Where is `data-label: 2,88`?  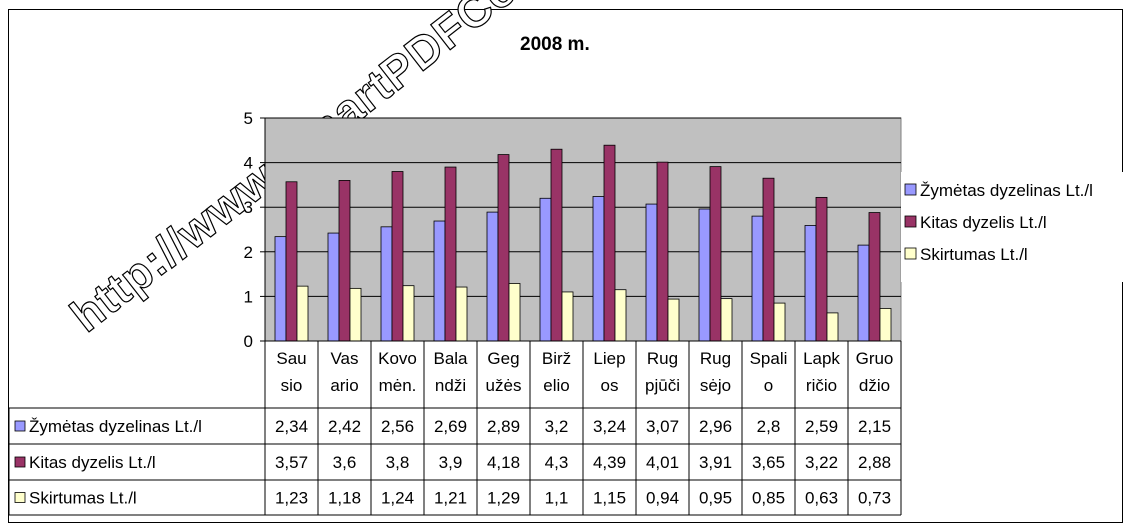 data-label: 2,88 is located at coordinates (874, 462).